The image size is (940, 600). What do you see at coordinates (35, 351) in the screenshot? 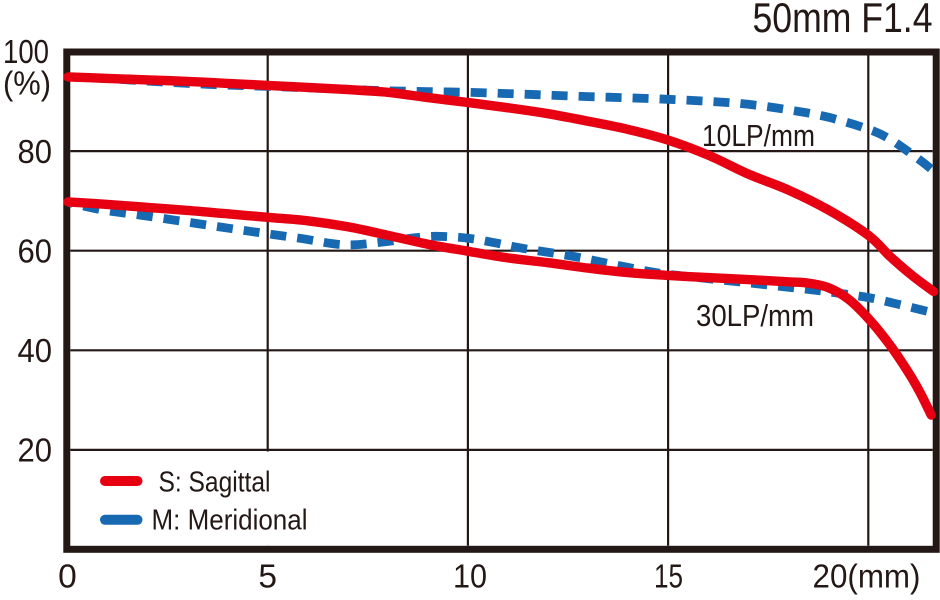
I see `svg-text: 40` at bounding box center [35, 351].